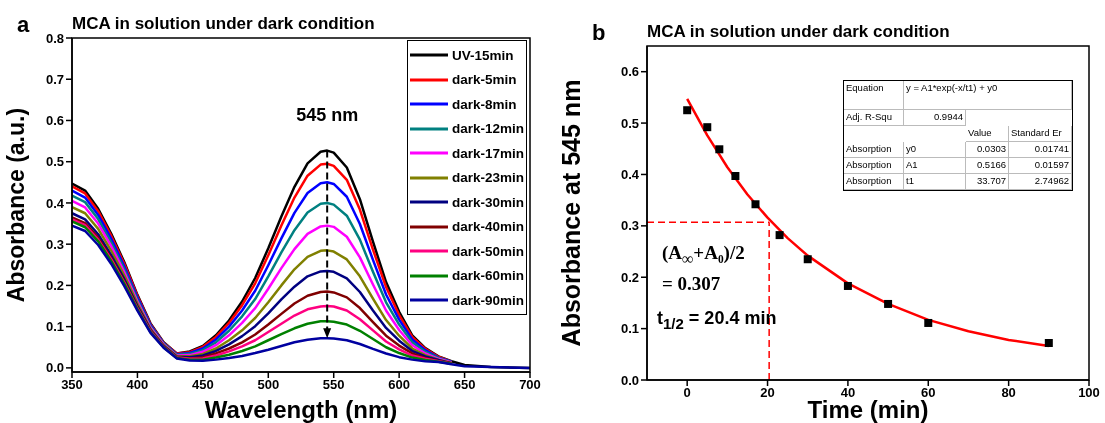  Describe the element at coordinates (1008, 393) in the screenshot. I see `x-tick-label: 80` at that location.